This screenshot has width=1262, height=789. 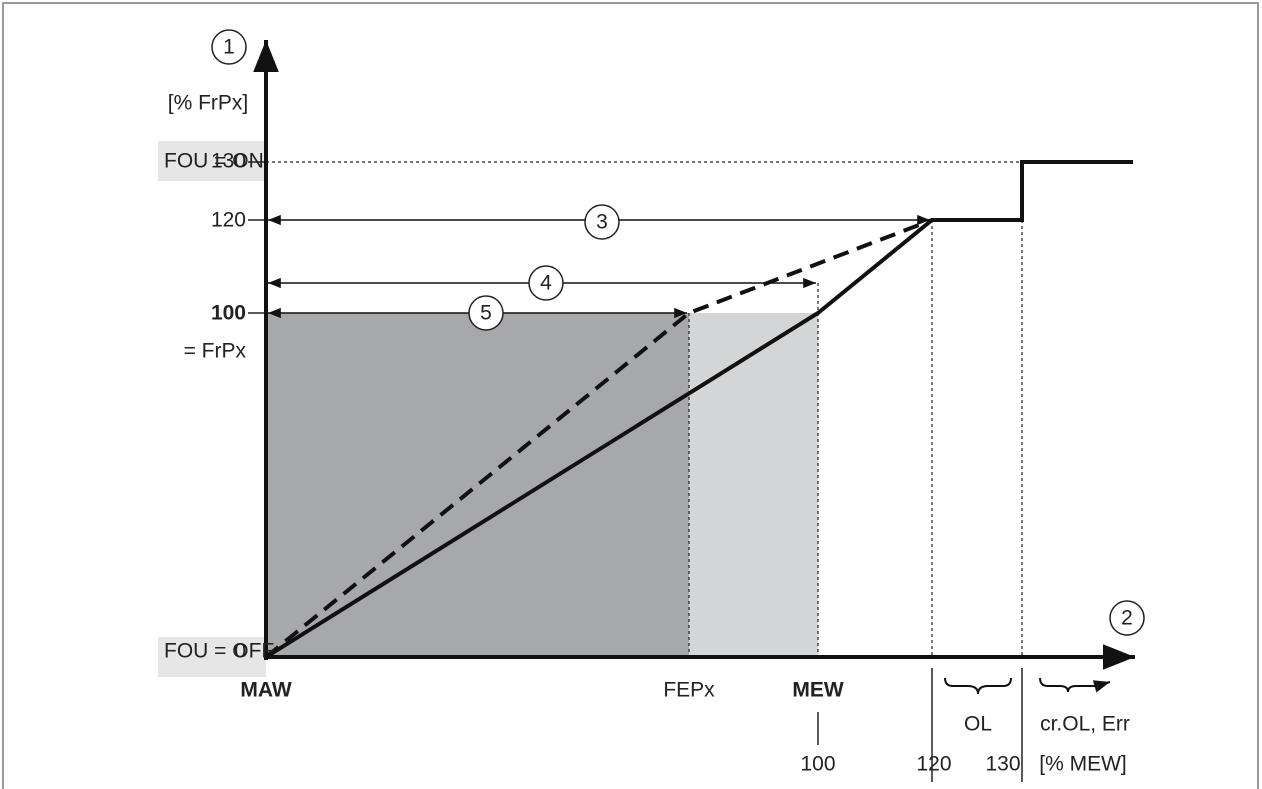 I want to click on x-label: MEW, so click(x=818, y=690).